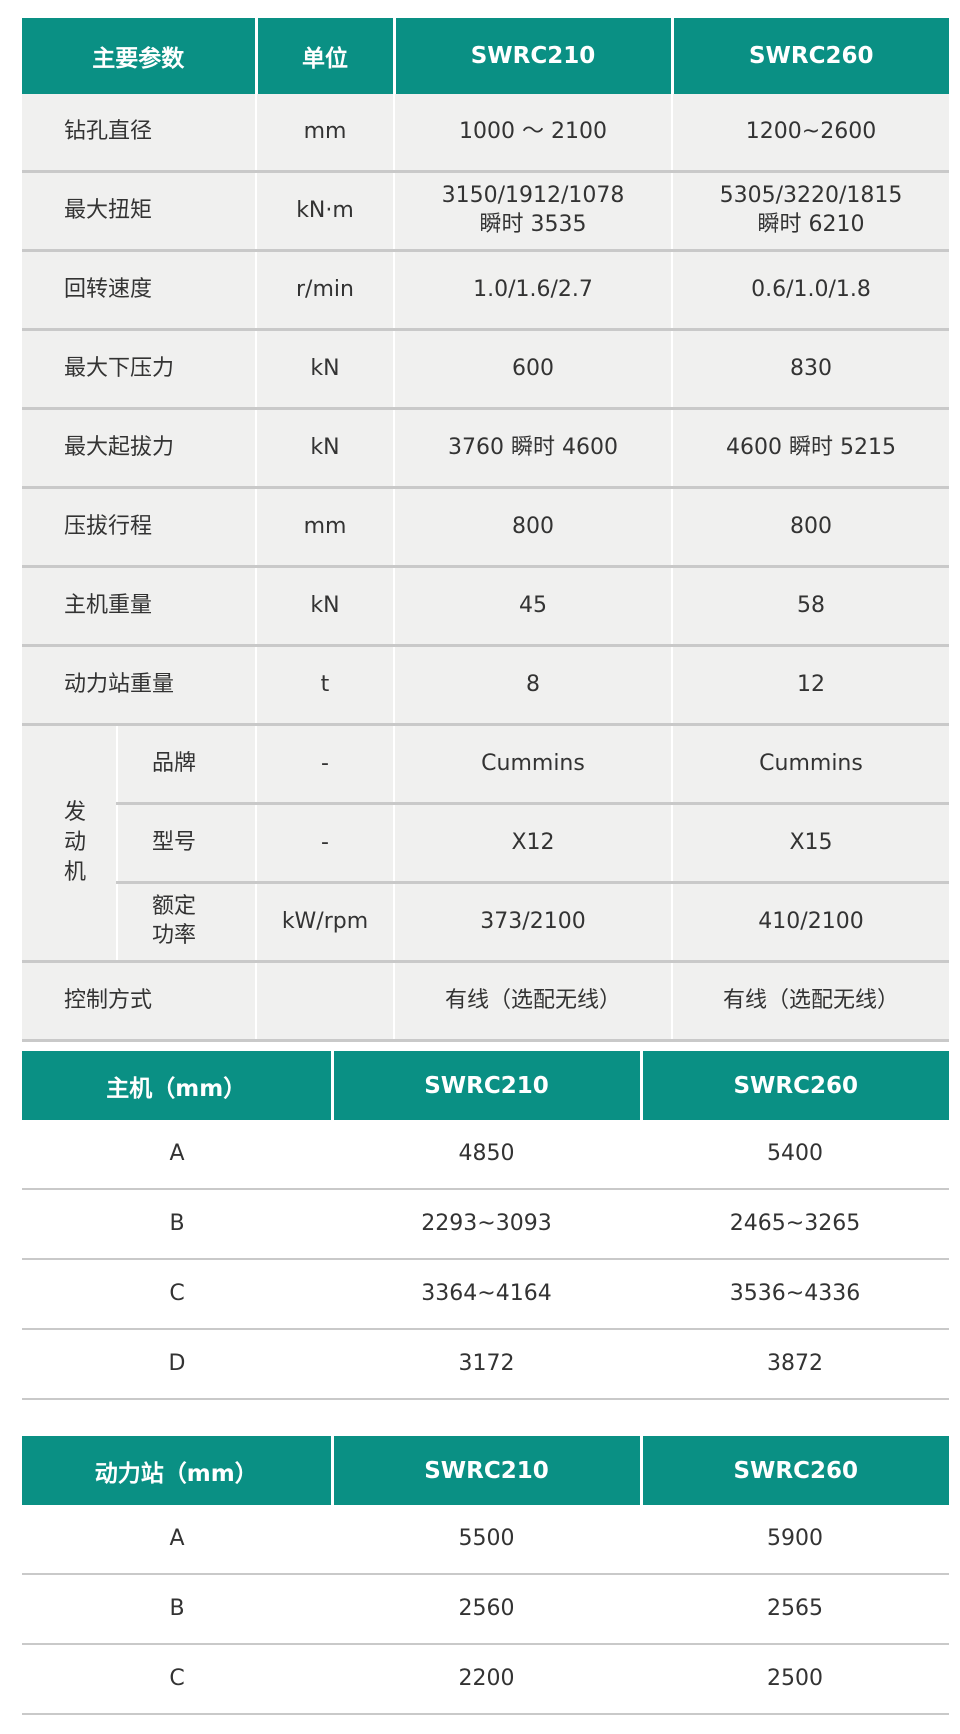  What do you see at coordinates (795, 1609) in the screenshot?
I see `swrc260-cell: 2565` at bounding box center [795, 1609].